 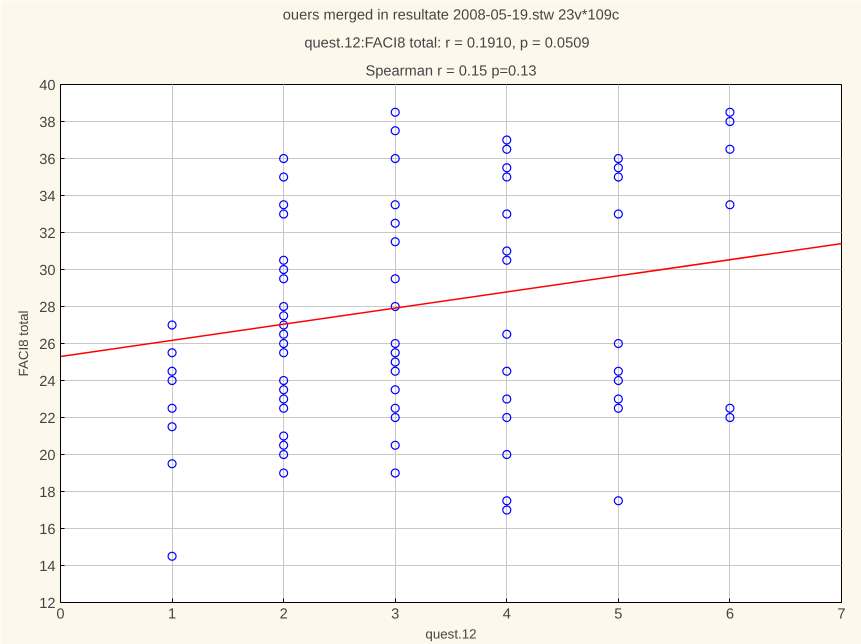 What do you see at coordinates (47, 382) in the screenshot?
I see `y-tick-label: 24` at bounding box center [47, 382].